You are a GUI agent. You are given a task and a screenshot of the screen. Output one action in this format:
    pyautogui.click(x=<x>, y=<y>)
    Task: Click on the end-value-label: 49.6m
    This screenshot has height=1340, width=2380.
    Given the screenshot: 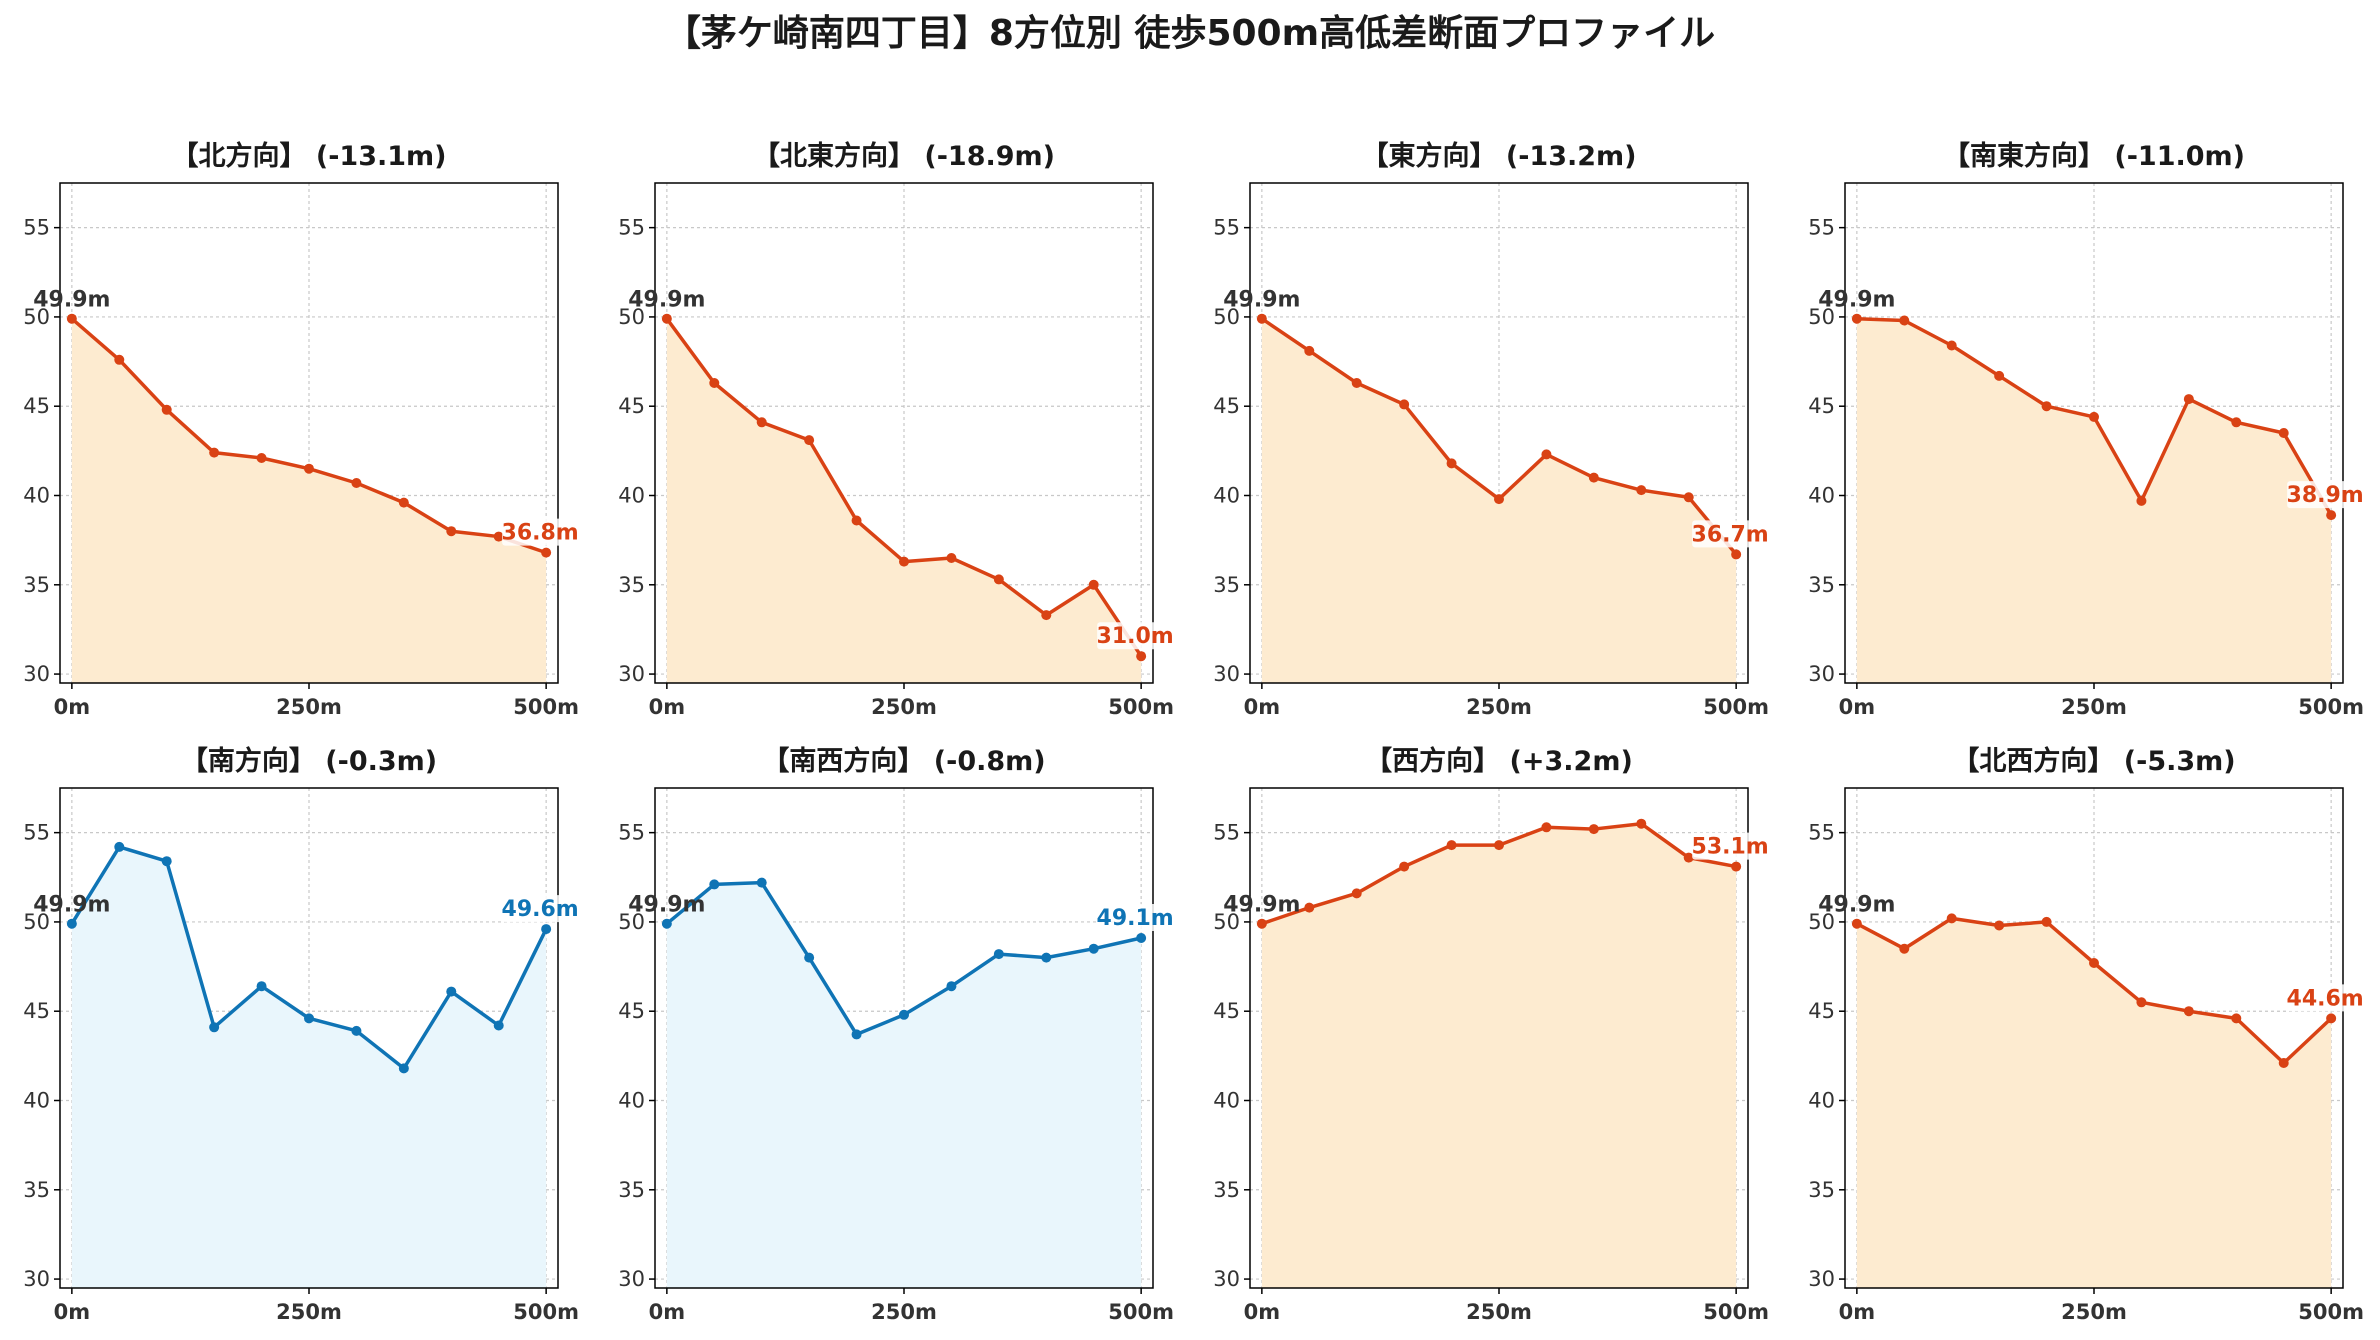 What is the action you would take?
    pyautogui.click(x=540, y=909)
    